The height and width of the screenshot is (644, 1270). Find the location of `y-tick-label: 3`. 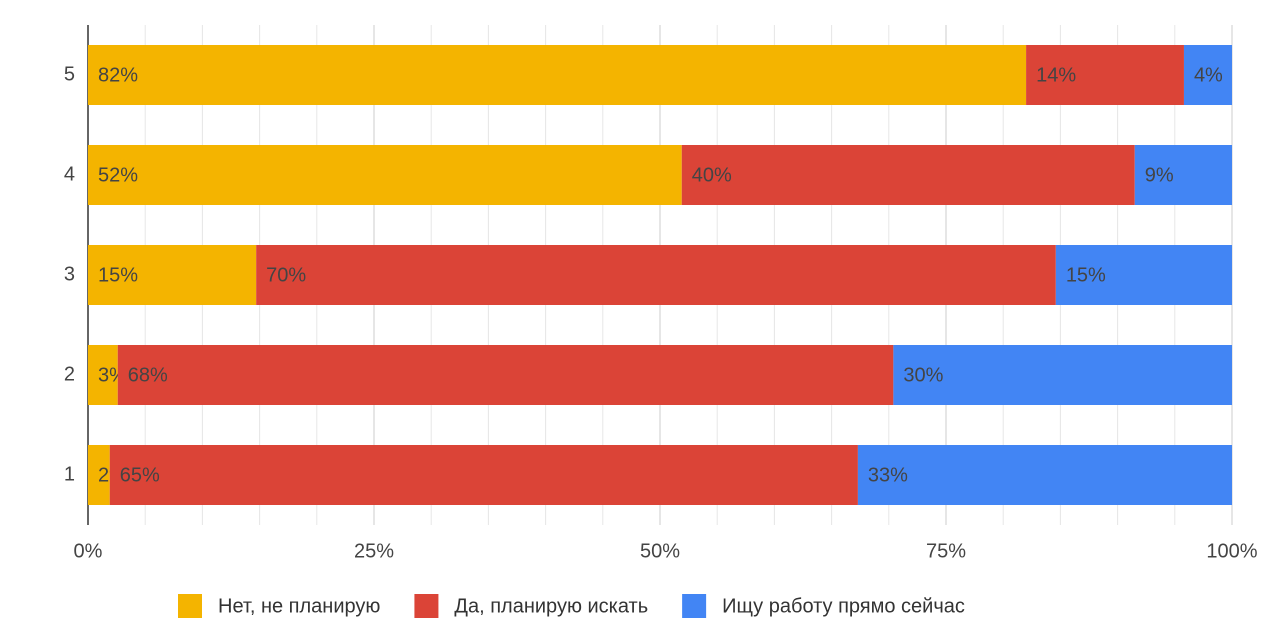

y-tick-label: 3 is located at coordinates (69, 274).